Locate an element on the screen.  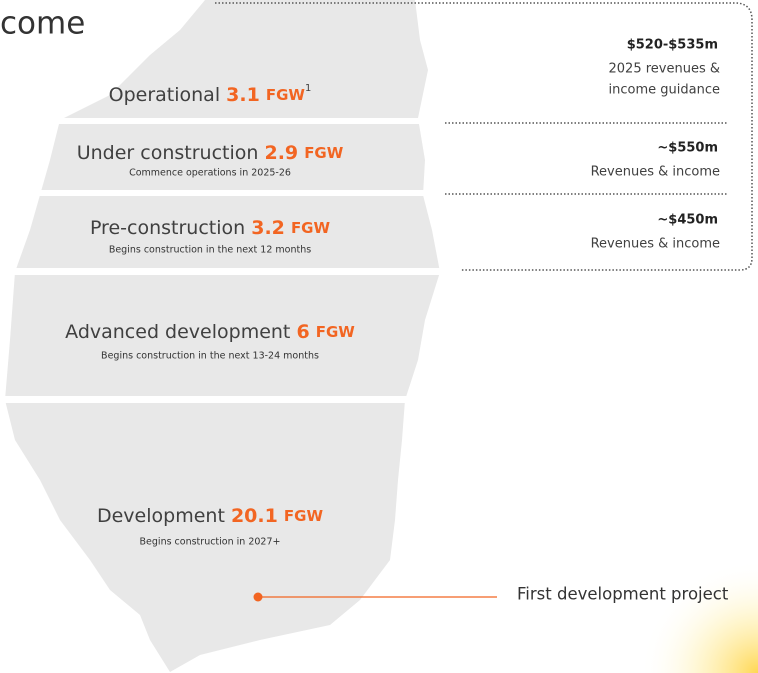
tier-label: Development 20.1 FGW is located at coordinates (210, 516).